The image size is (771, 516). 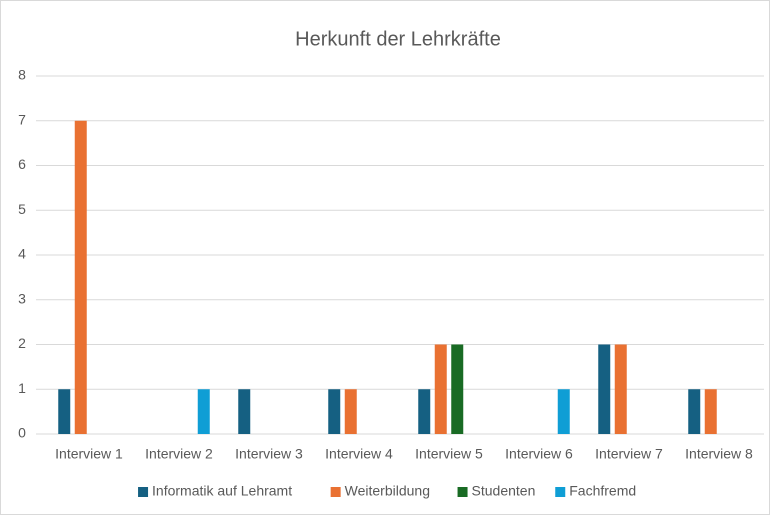 What do you see at coordinates (89, 454) in the screenshot?
I see `x-tick-label: Interview 1` at bounding box center [89, 454].